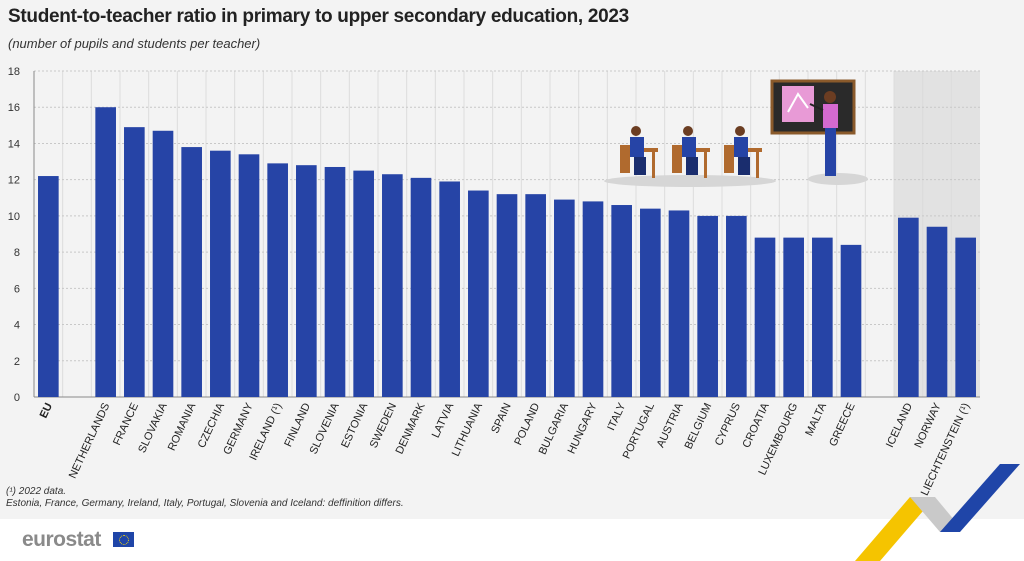  I want to click on bar-netherlands, so click(105, 252).